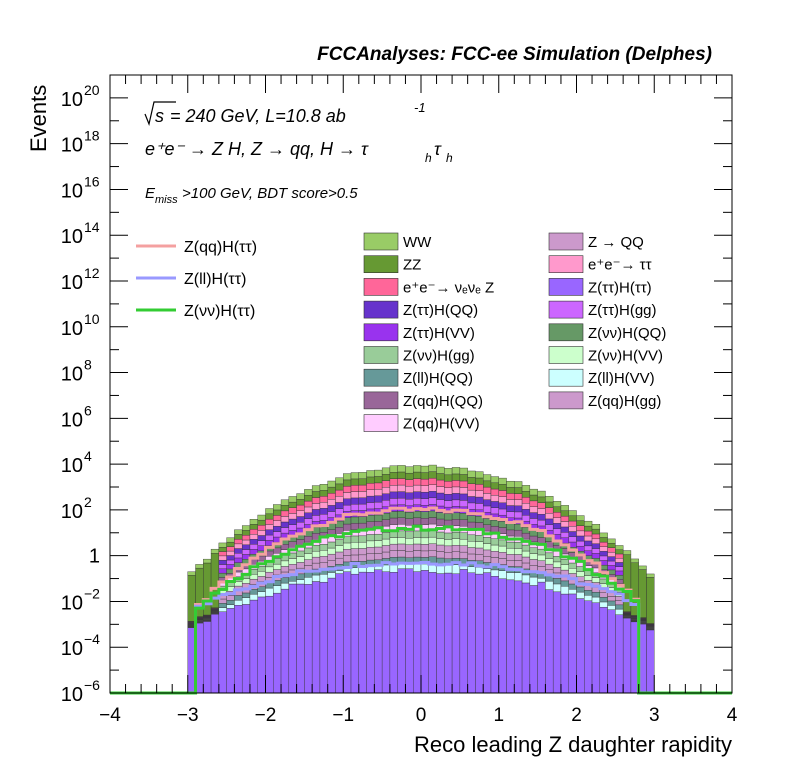 This screenshot has width=796, height=772. Describe the element at coordinates (420, 107) in the screenshot. I see `lumi-exponent: -1` at that location.